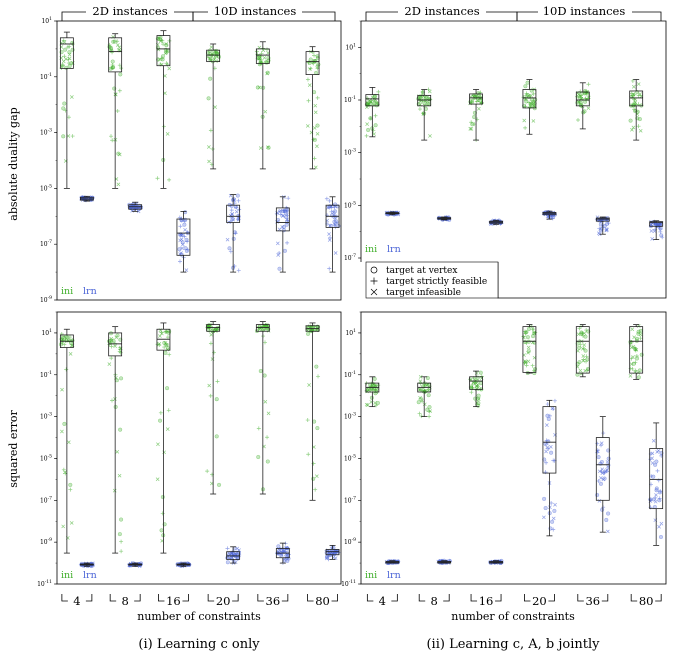  Describe the element at coordinates (350, 99) in the screenshot. I see `y-tick-label: 10⁻¹` at that location.